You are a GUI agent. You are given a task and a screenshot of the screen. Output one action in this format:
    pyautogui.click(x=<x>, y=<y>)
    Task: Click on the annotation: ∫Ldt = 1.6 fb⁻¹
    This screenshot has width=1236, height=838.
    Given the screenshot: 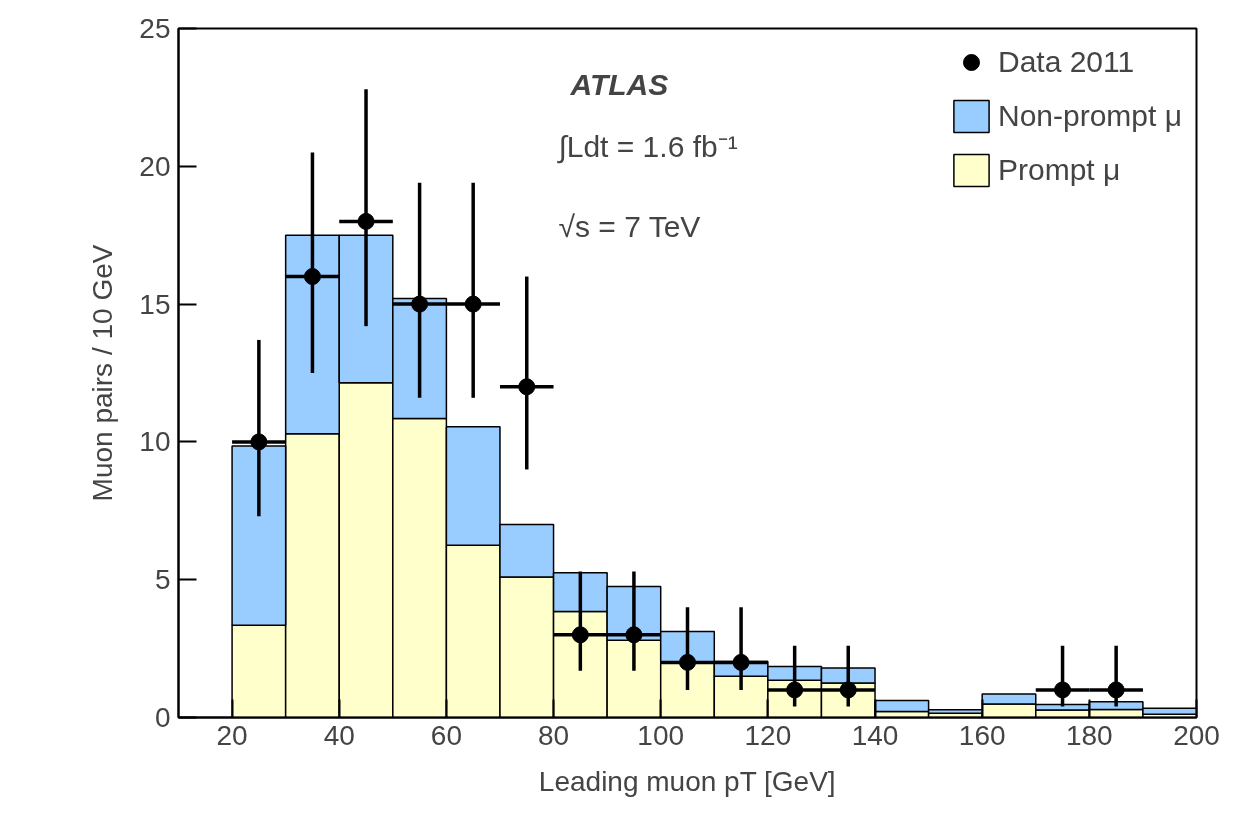 What is the action you would take?
    pyautogui.click(x=647, y=146)
    